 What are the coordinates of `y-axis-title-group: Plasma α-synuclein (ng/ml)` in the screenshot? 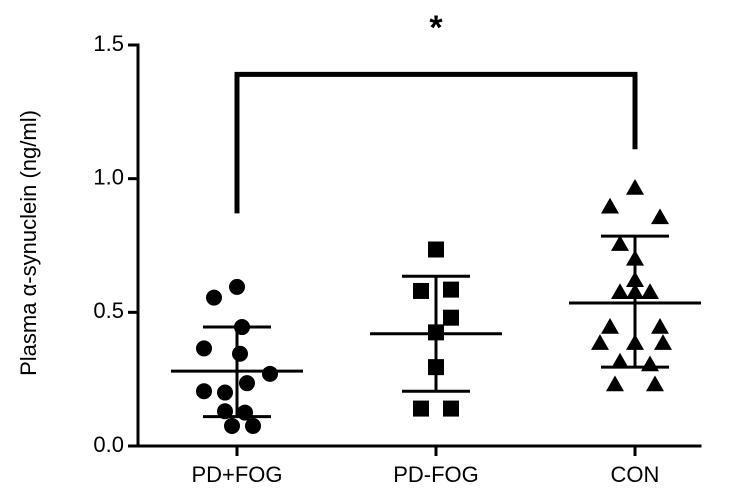 It's located at (28, 243).